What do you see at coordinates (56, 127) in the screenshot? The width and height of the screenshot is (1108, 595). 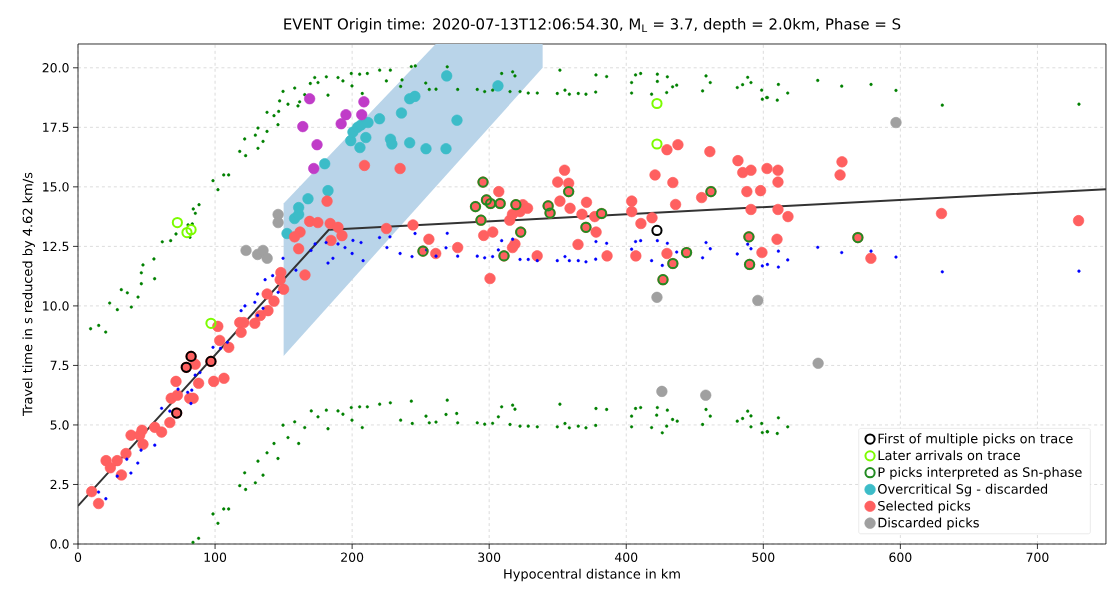 I see `y-tick-label: 17.5` at bounding box center [56, 127].